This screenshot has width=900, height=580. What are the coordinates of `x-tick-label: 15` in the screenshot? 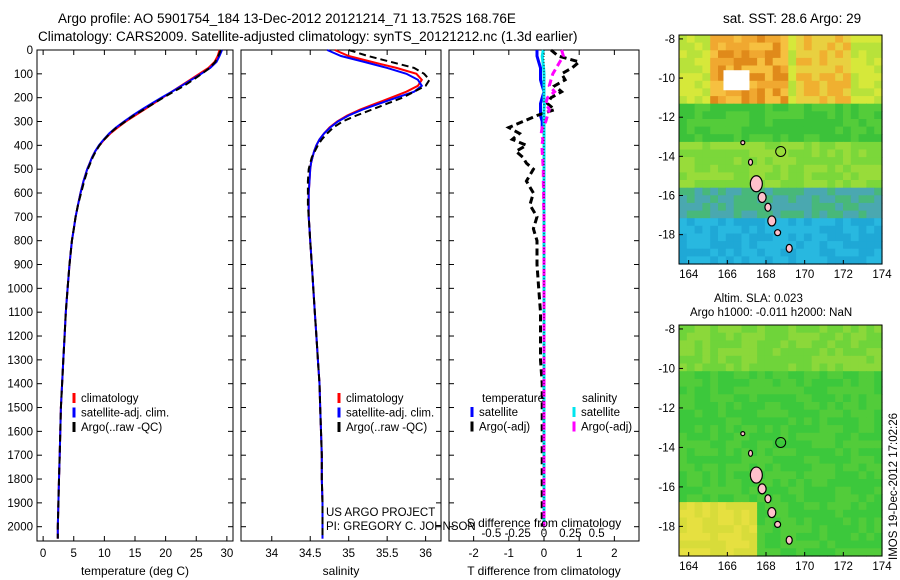 It's located at (135, 554).